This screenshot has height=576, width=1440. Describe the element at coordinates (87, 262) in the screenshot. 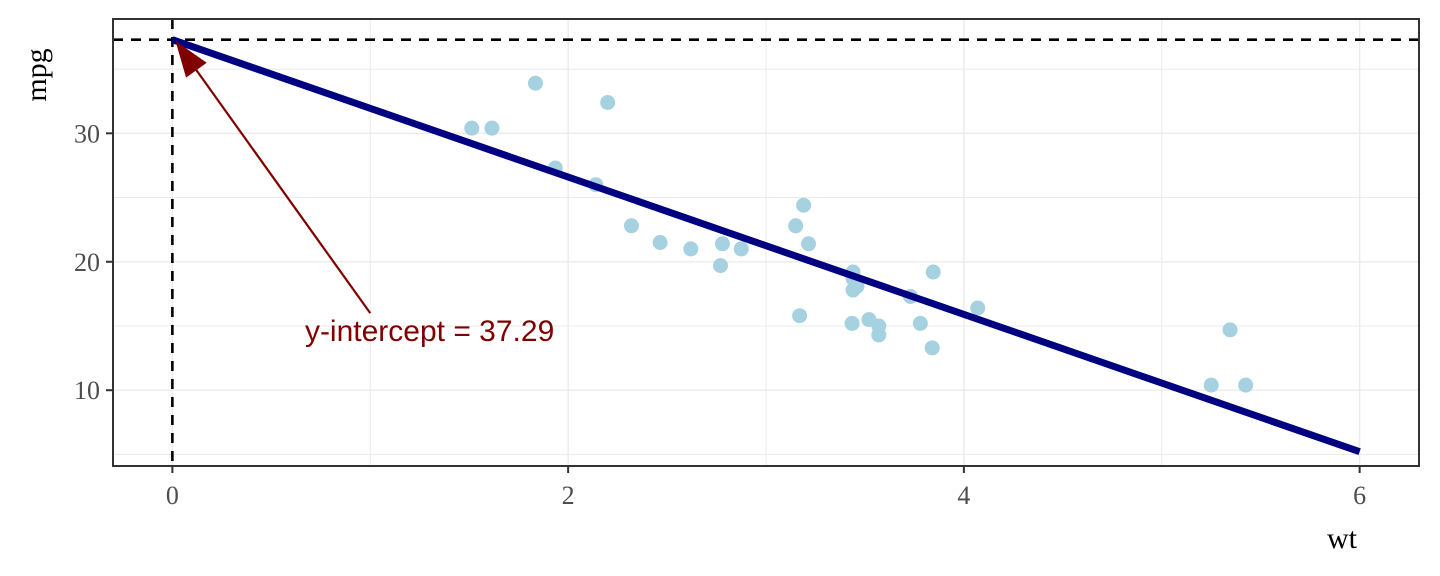

I see `y-tick-label: 20` at that location.